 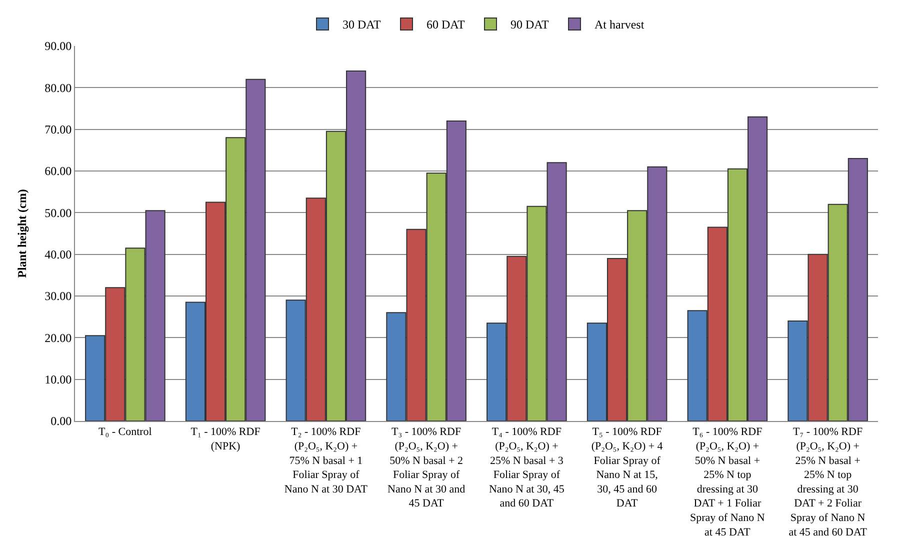 I want to click on y-tick-label: 70.00, so click(x=58, y=129).